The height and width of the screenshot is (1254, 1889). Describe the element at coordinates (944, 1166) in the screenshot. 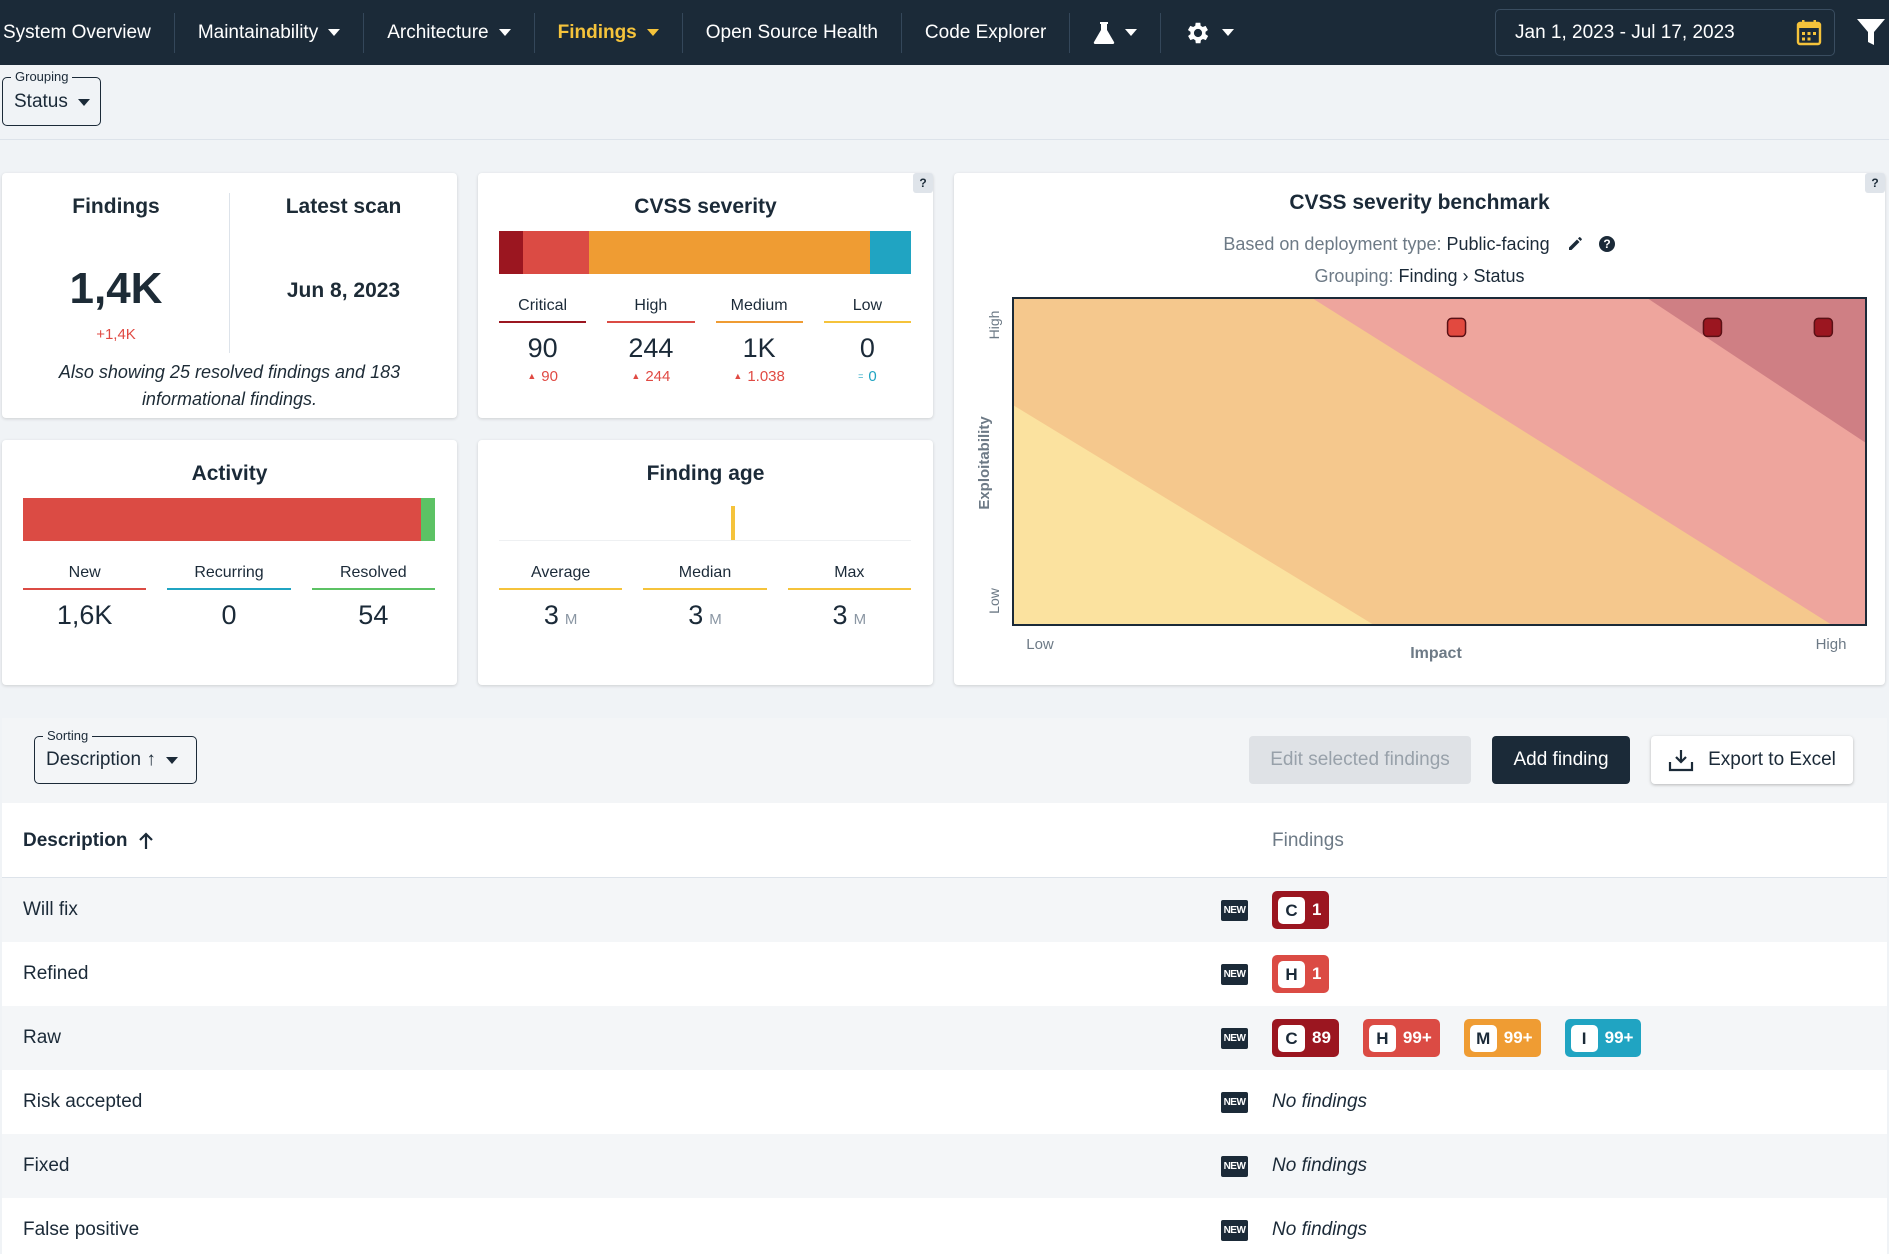

I see `table-row: Fixed NEW No findings` at that location.